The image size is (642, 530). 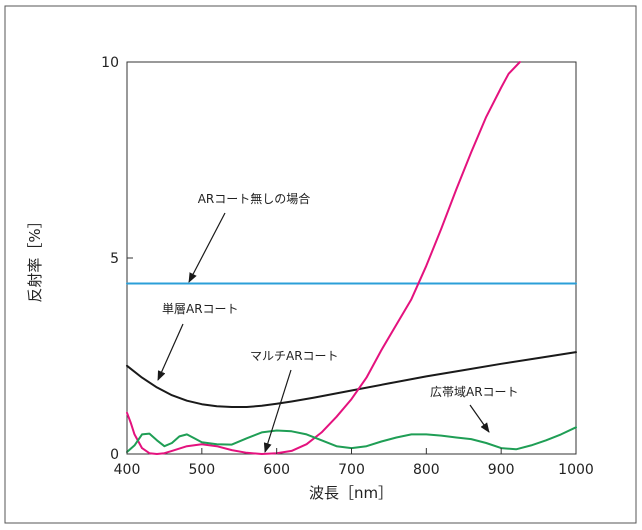 I want to click on x-tick-label: 800, so click(x=426, y=470).